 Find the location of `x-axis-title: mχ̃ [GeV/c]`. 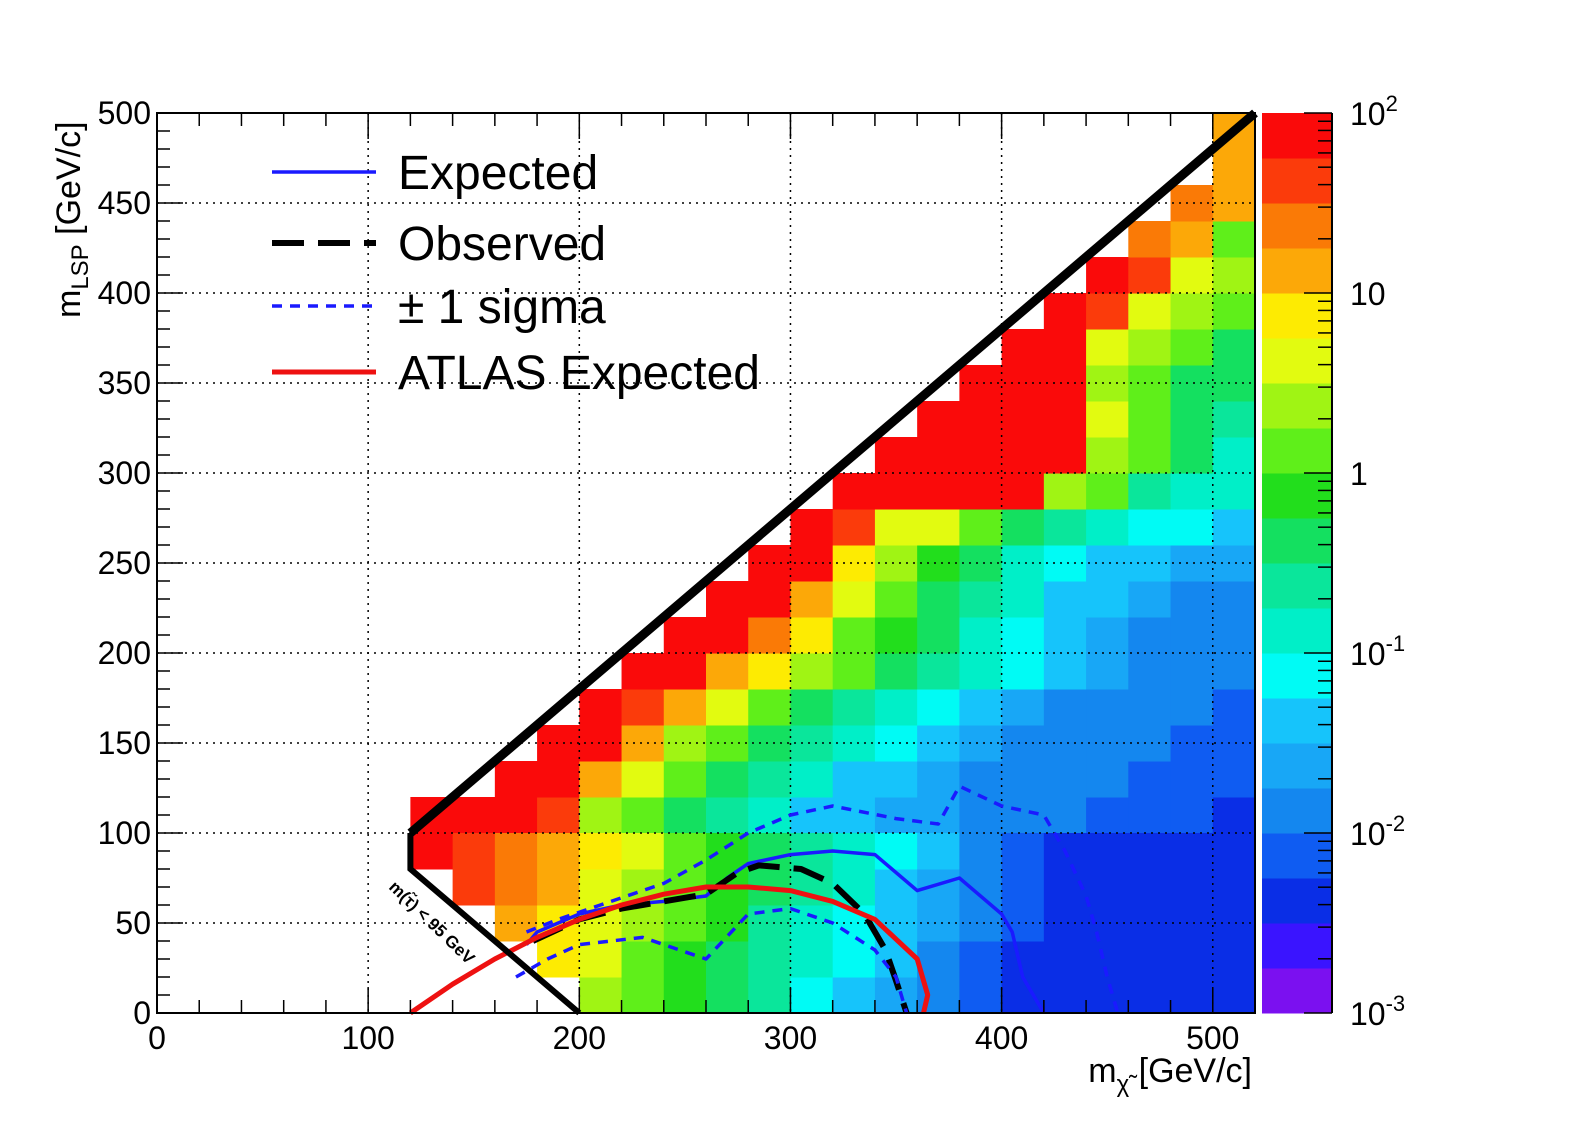

x-axis-title: mχ̃ [GeV/c] is located at coordinates (1170, 1075).